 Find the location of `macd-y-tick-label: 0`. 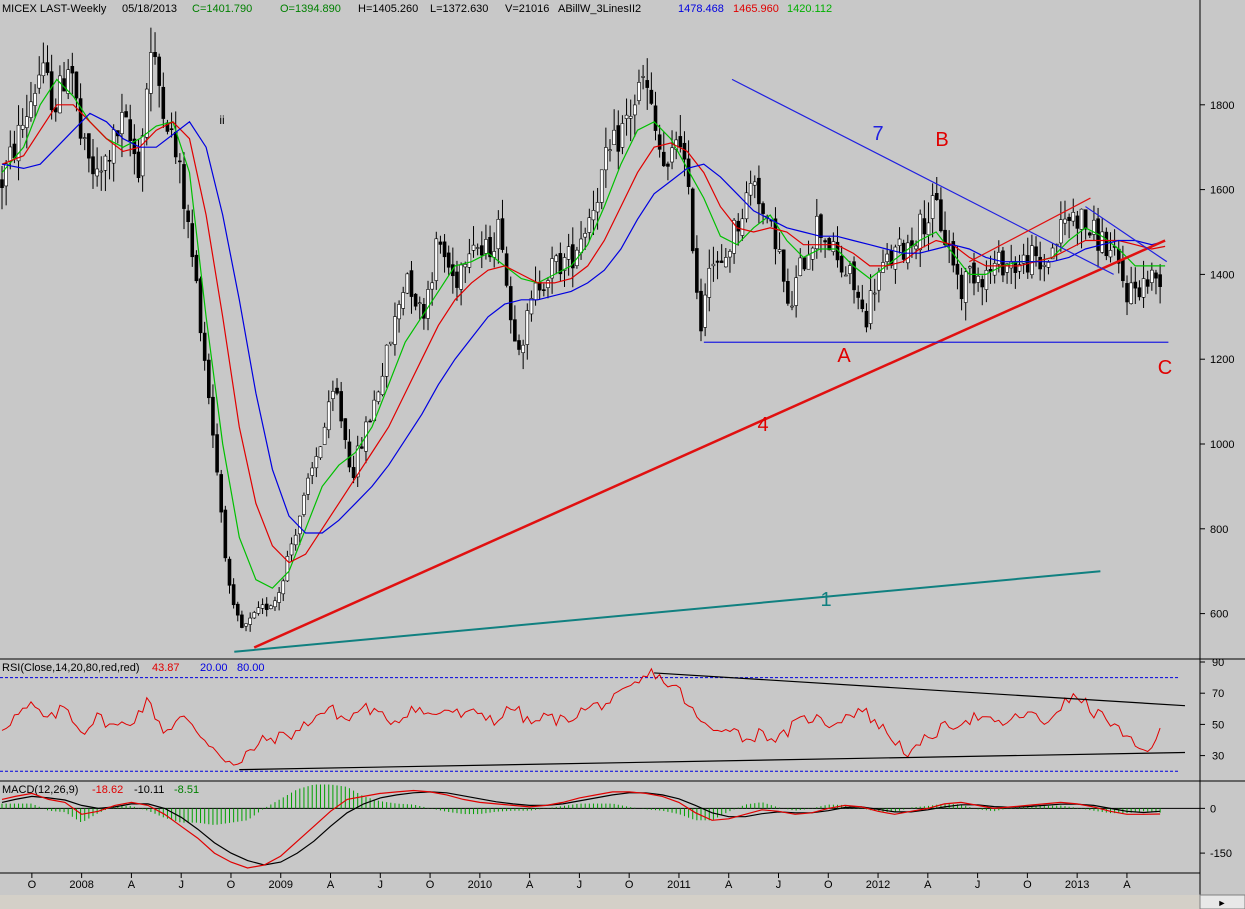

macd-y-tick-label: 0 is located at coordinates (1213, 809).